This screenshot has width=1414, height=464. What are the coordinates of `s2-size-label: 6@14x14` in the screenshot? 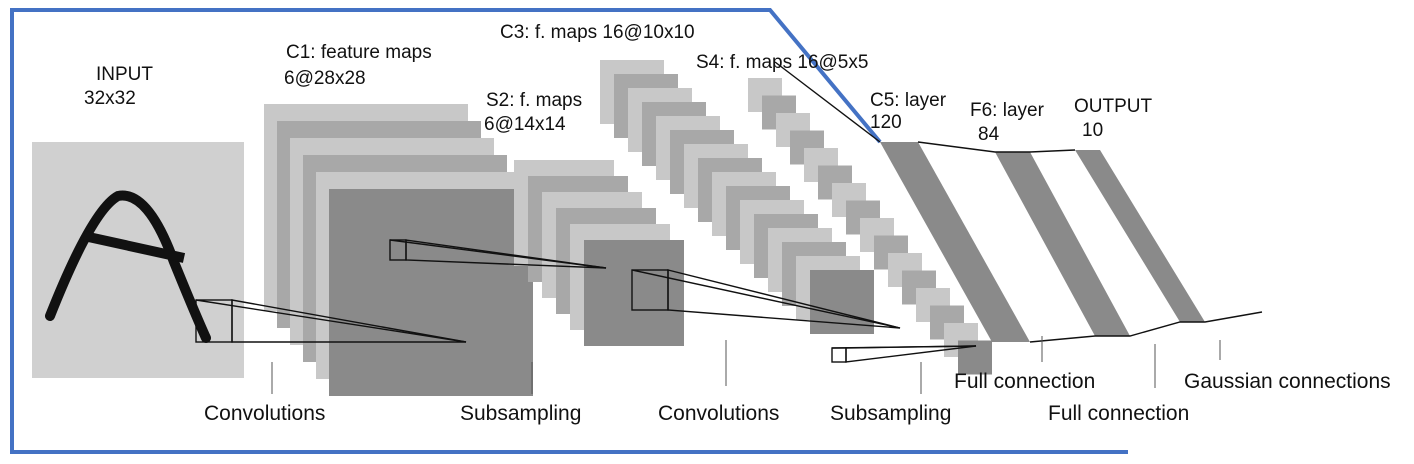 It's located at (525, 124).